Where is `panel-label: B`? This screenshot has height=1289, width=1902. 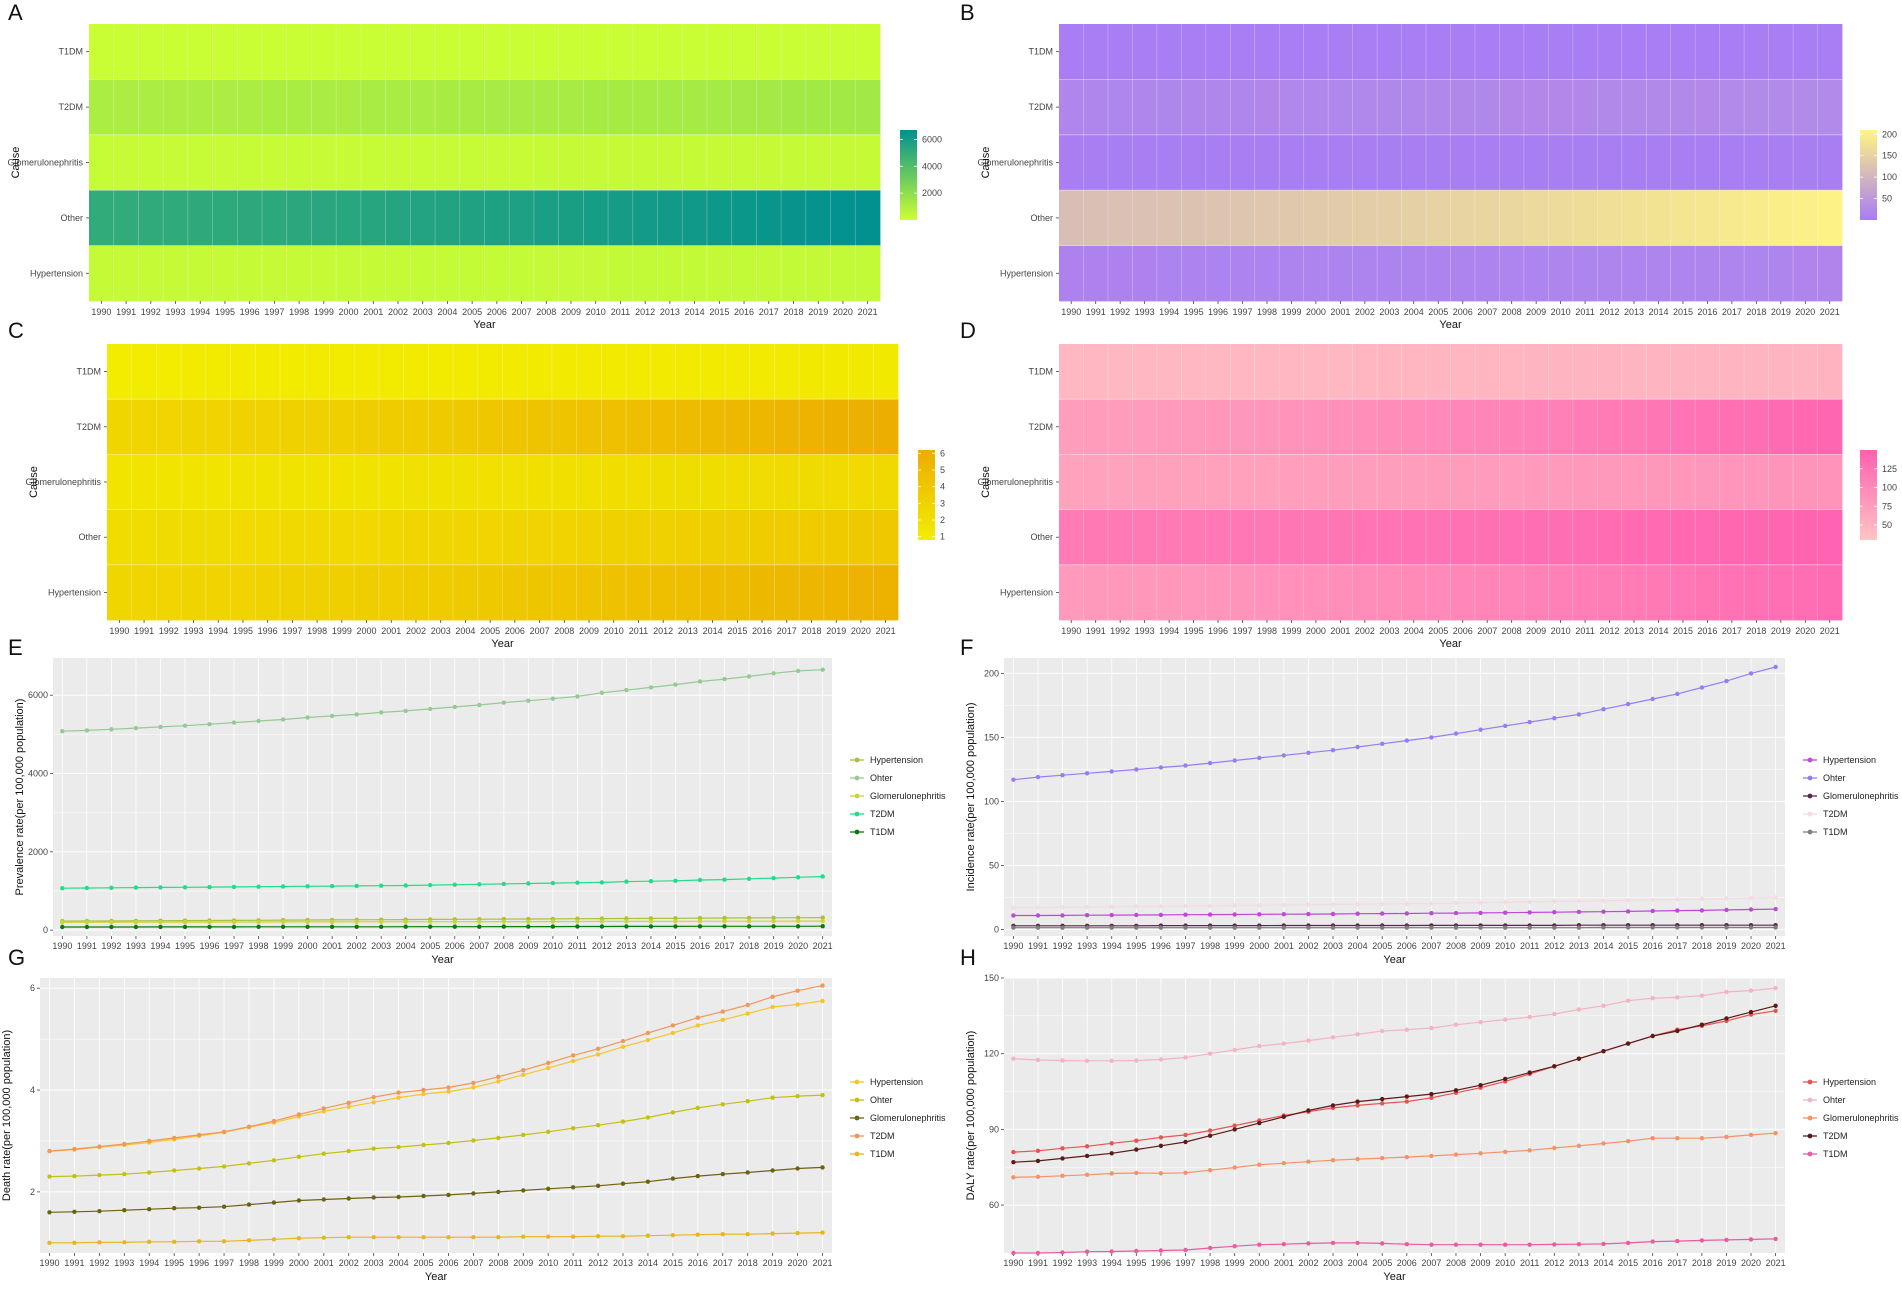 panel-label: B is located at coordinates (967, 12).